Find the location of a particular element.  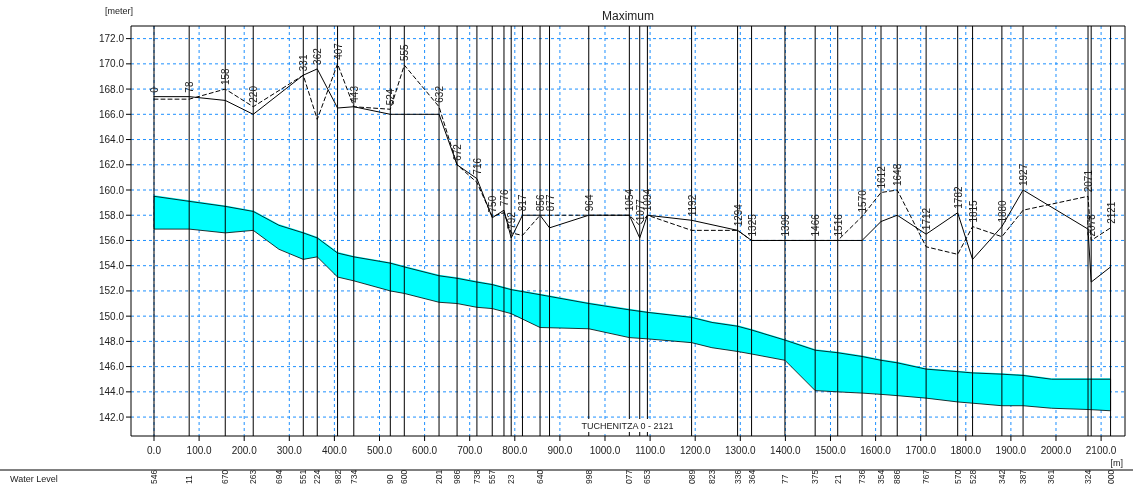

text: 551 is located at coordinates (303, 476).